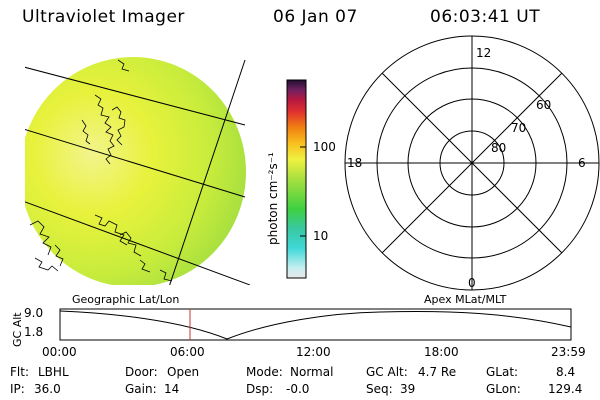 This screenshot has height=400, width=600. I want to click on glat-label: GLat:, so click(502, 372).